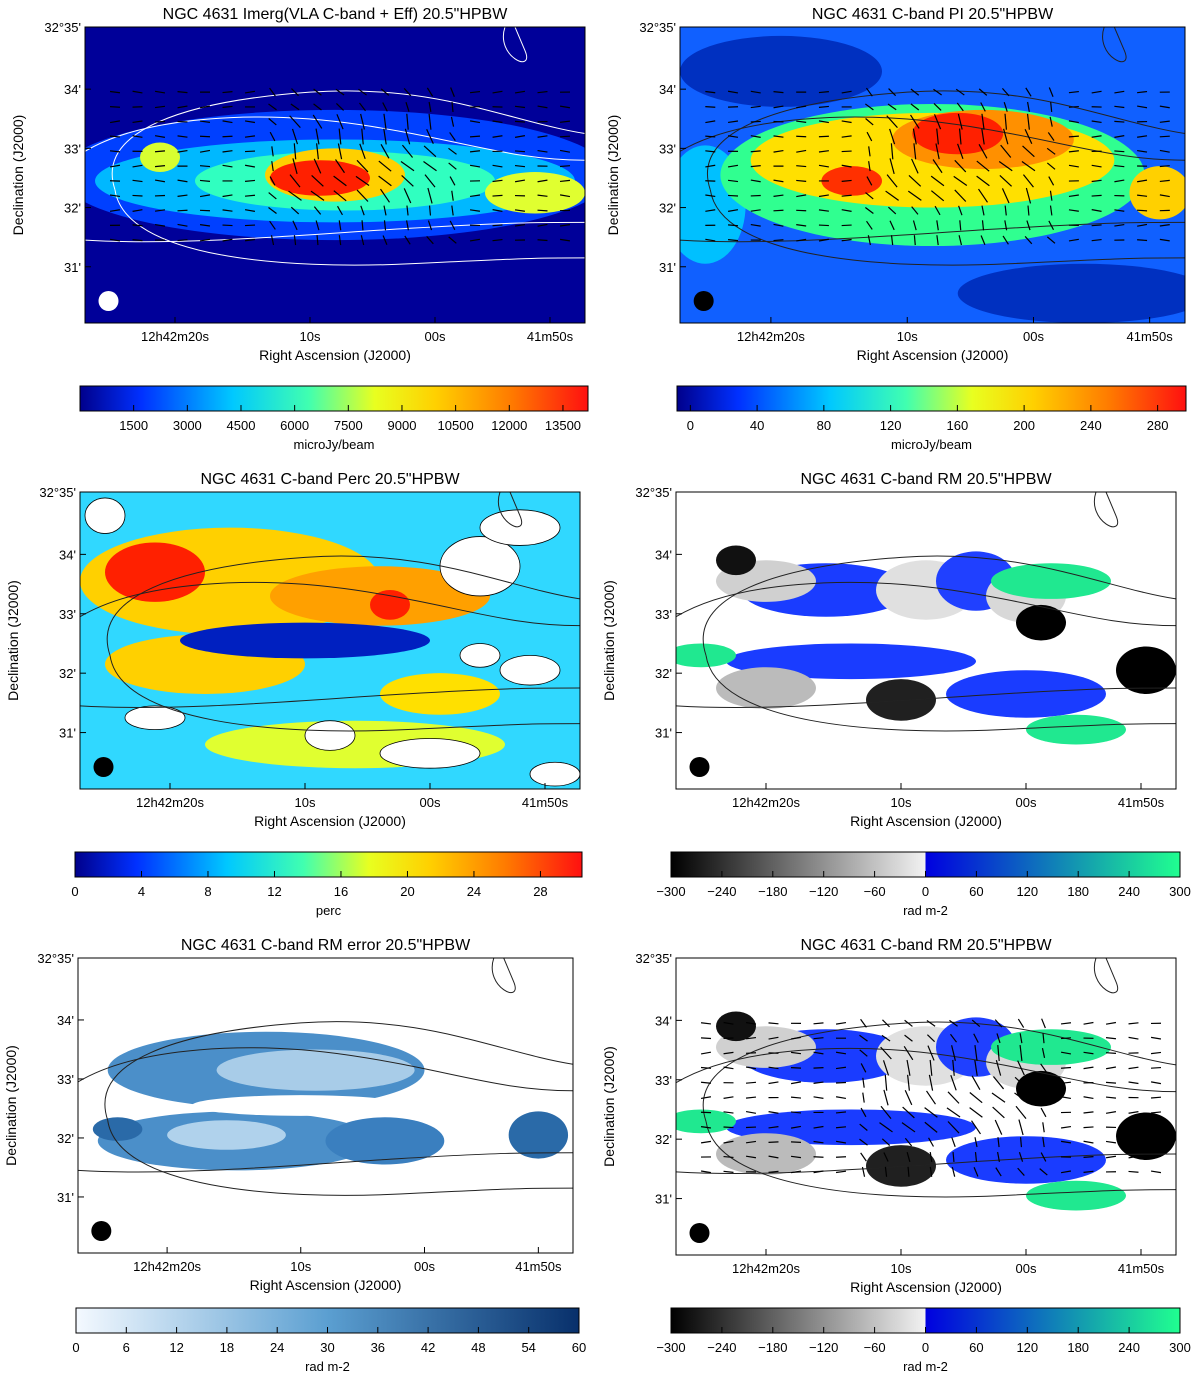 The width and height of the screenshot is (1200, 1392). I want to click on colorbar-tick-label: 240, so click(1129, 891).